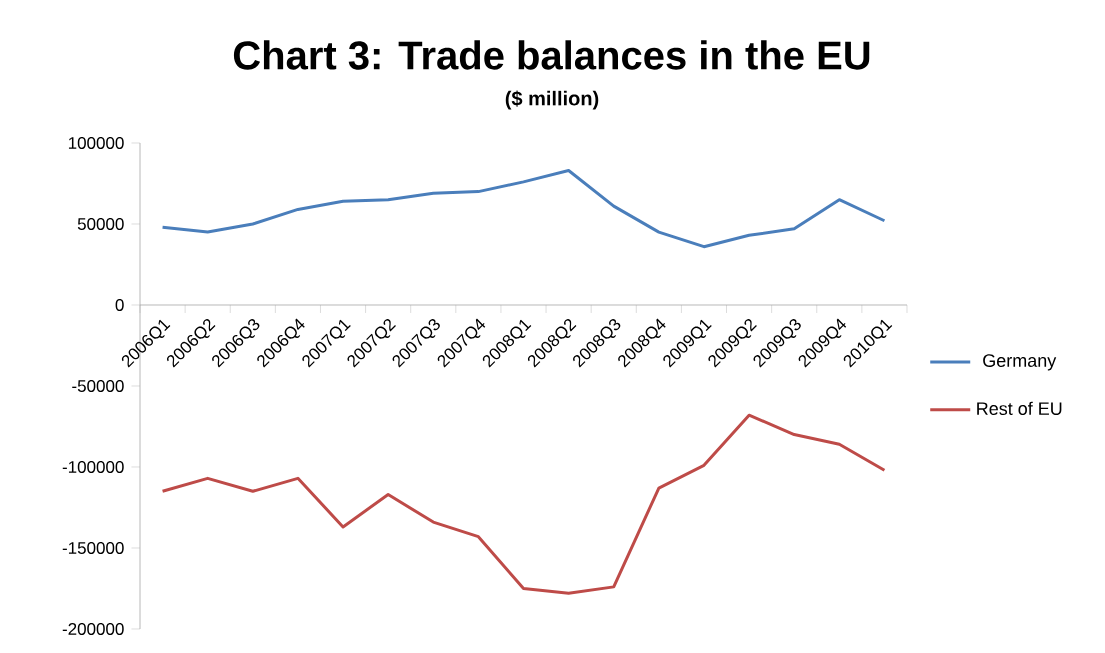  Describe the element at coordinates (1020, 362) in the screenshot. I see `legend-label: Germany` at that location.